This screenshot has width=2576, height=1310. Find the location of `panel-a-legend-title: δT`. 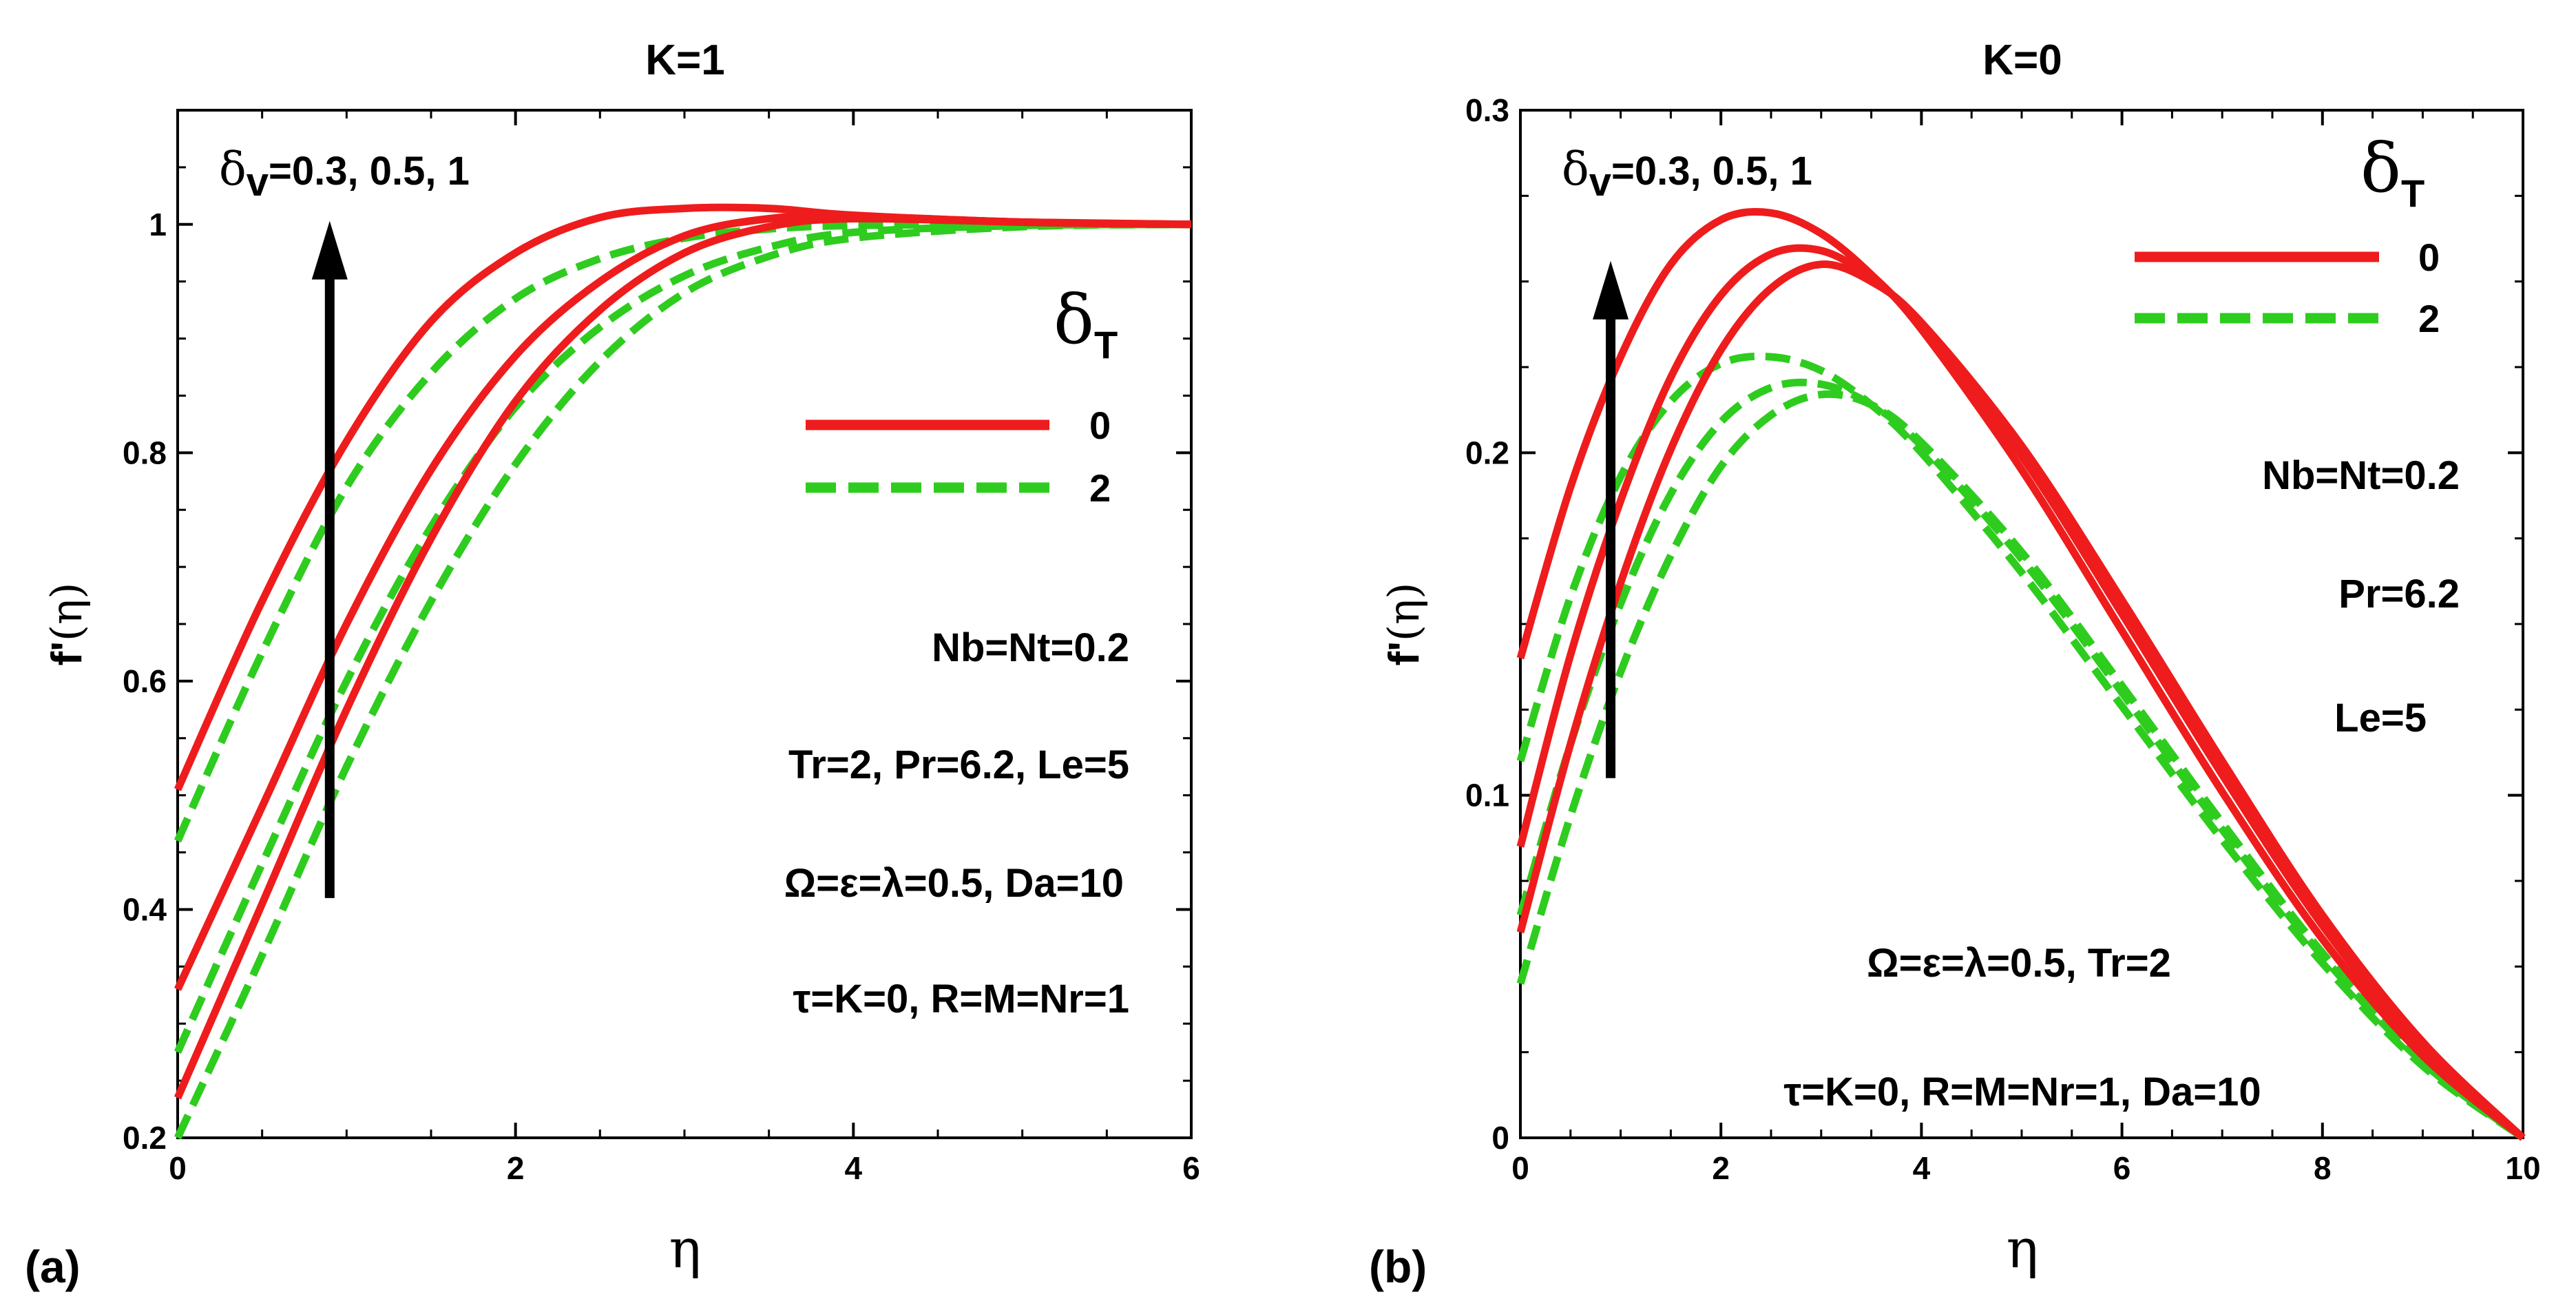

panel-a-legend-title: δT is located at coordinates (1086, 323).